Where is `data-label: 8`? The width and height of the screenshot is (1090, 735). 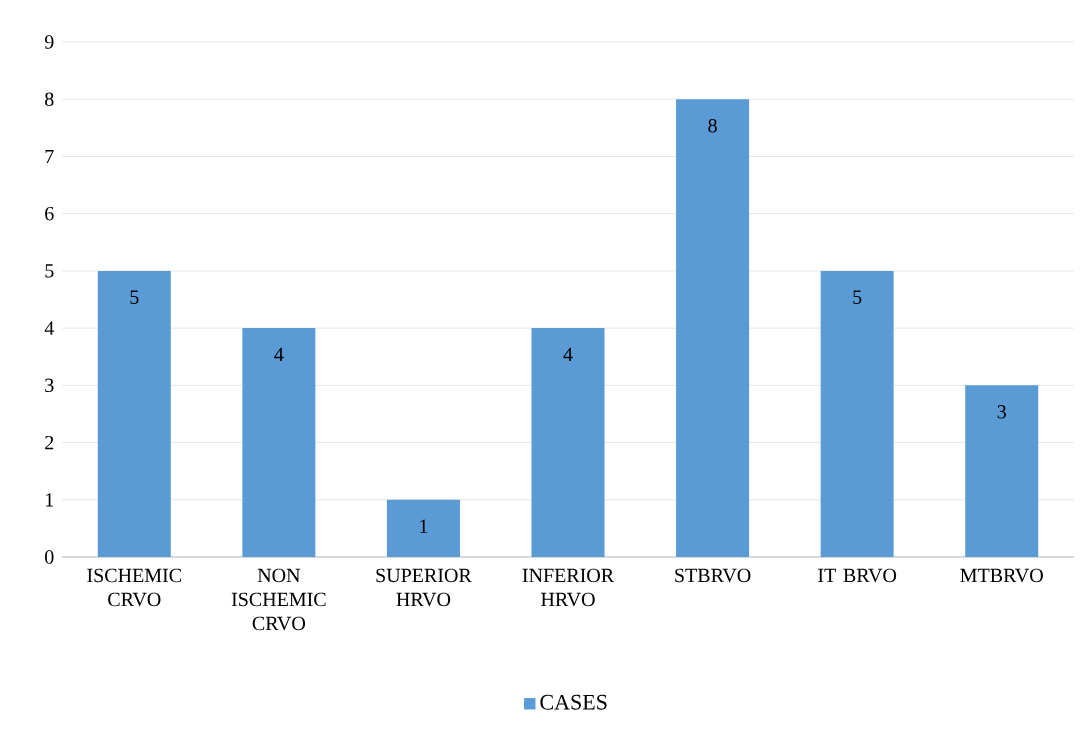
data-label: 8 is located at coordinates (712, 125).